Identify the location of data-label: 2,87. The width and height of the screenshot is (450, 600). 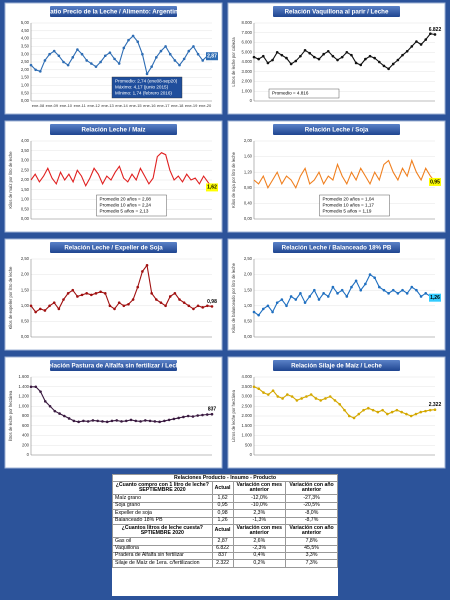
(212, 57).